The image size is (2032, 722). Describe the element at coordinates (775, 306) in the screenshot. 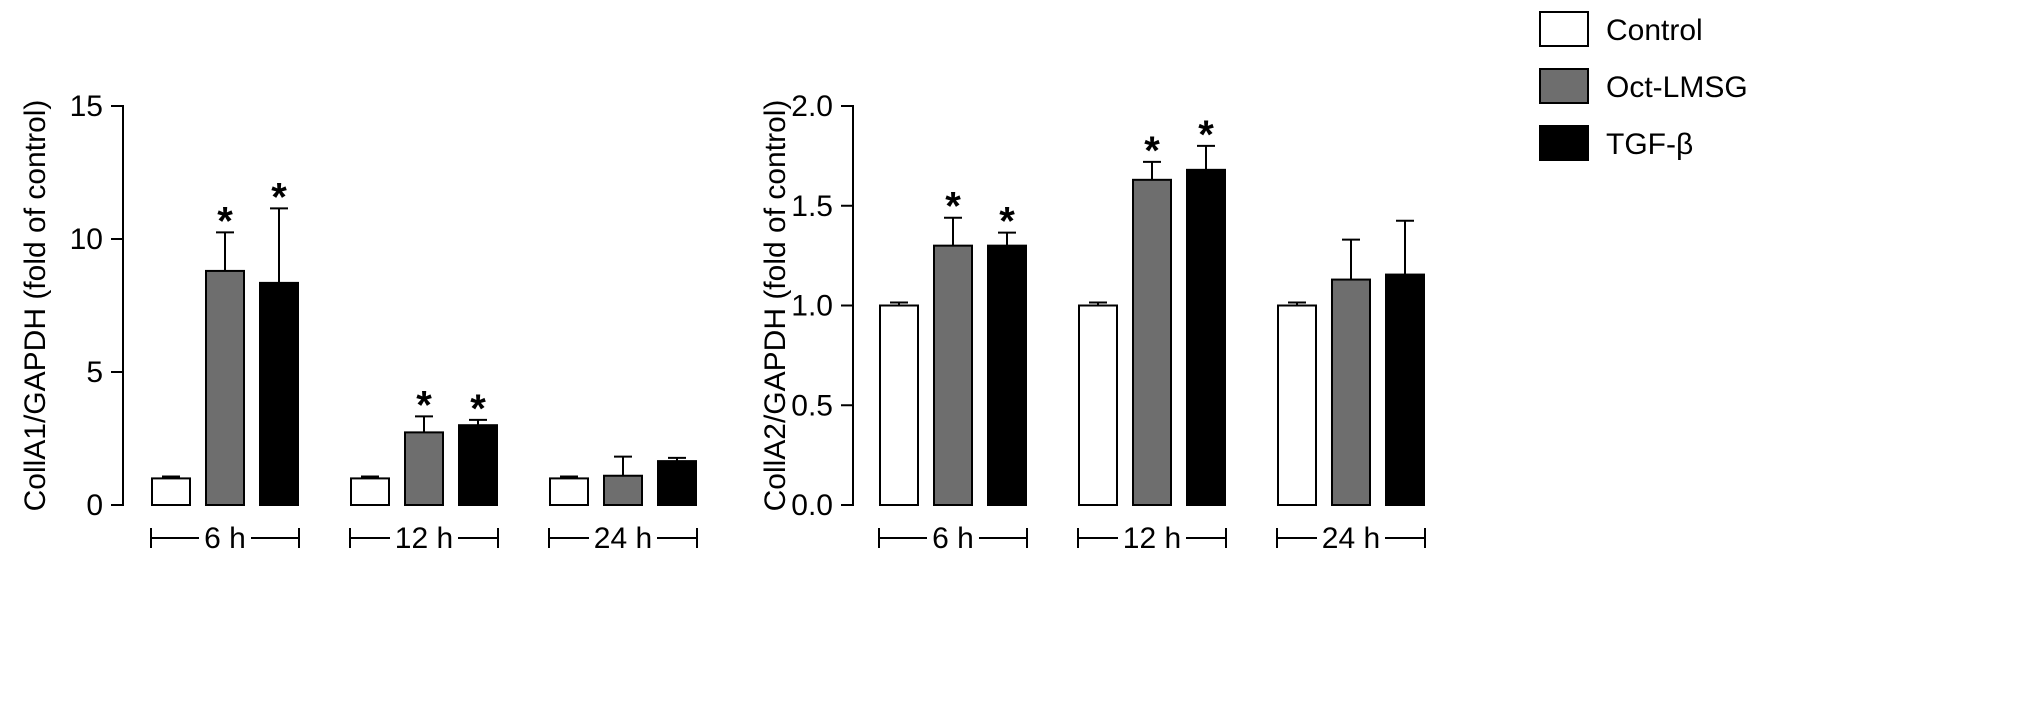

I see `y-axis-label: CollA2/GAPDH (fold of control)` at that location.